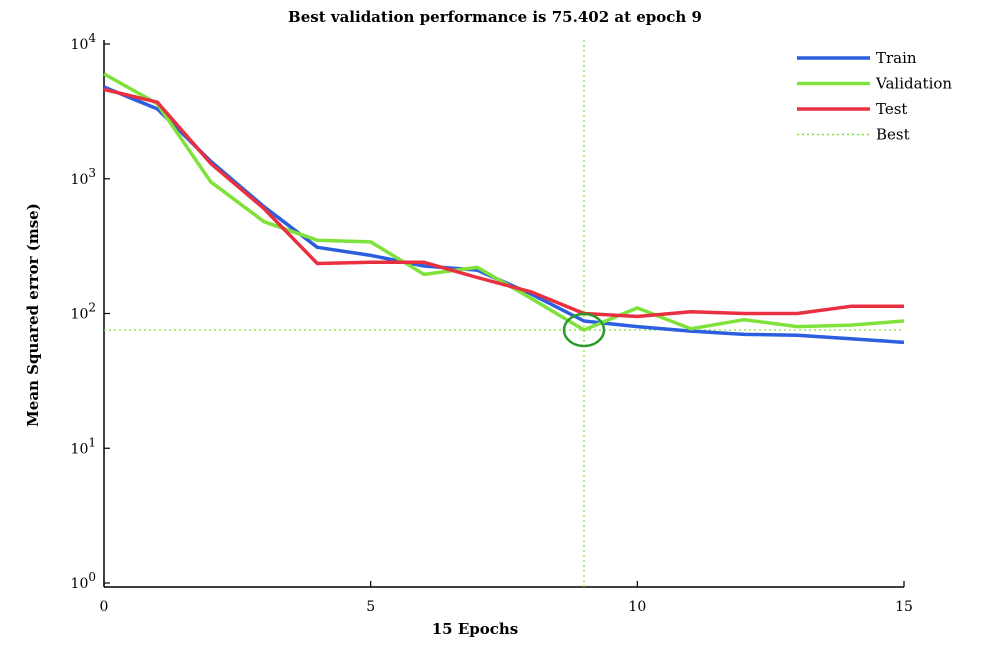  Describe the element at coordinates (637, 607) in the screenshot. I see `x-tick-label: 10` at that location.